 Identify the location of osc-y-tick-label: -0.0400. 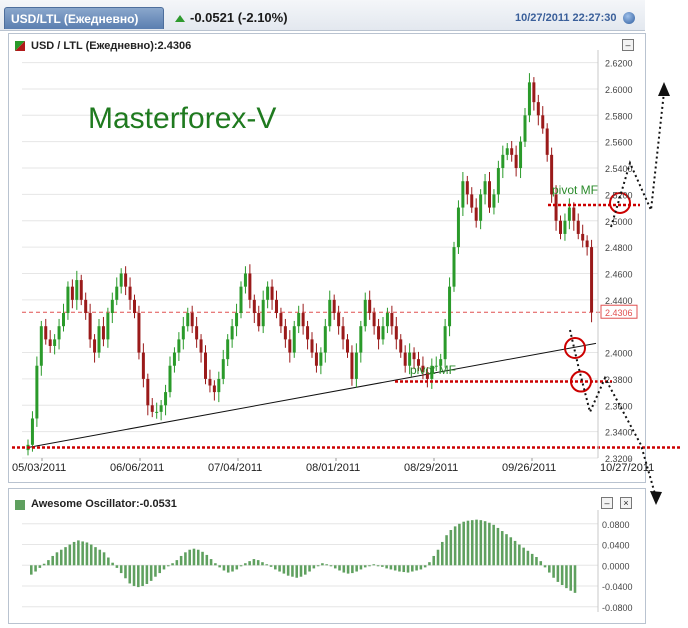
(617, 587).